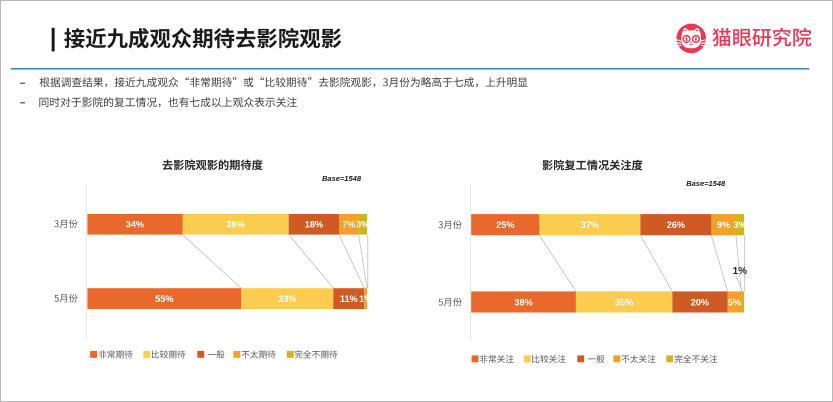 This screenshot has height=402, width=833. Describe the element at coordinates (349, 299) in the screenshot. I see `svg-text: 11%` at that location.